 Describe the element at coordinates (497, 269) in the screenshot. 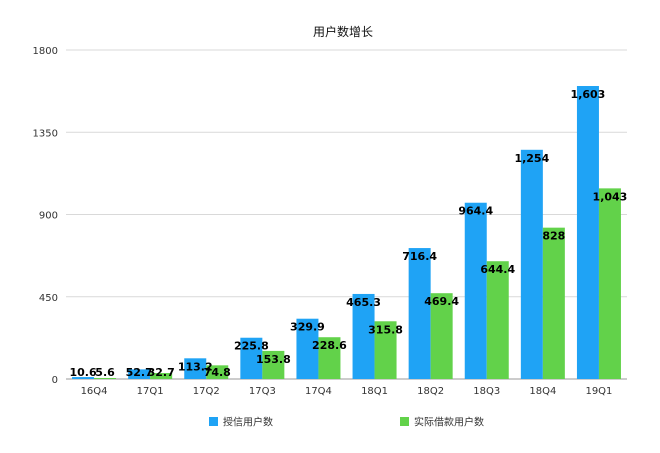

I see `data-label: 644.4` at that location.